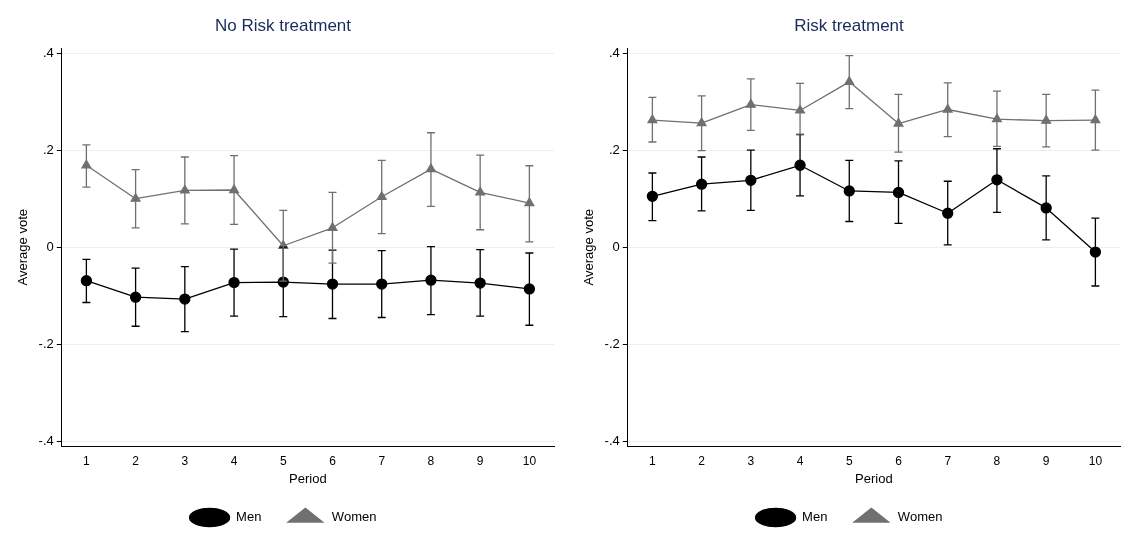  I want to click on chart-title: No Risk treatment, so click(283, 25).